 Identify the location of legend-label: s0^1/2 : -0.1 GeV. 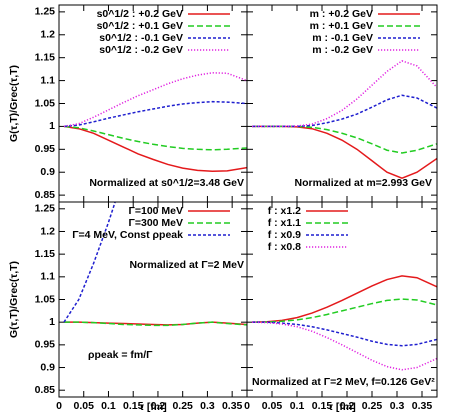
(141, 38).